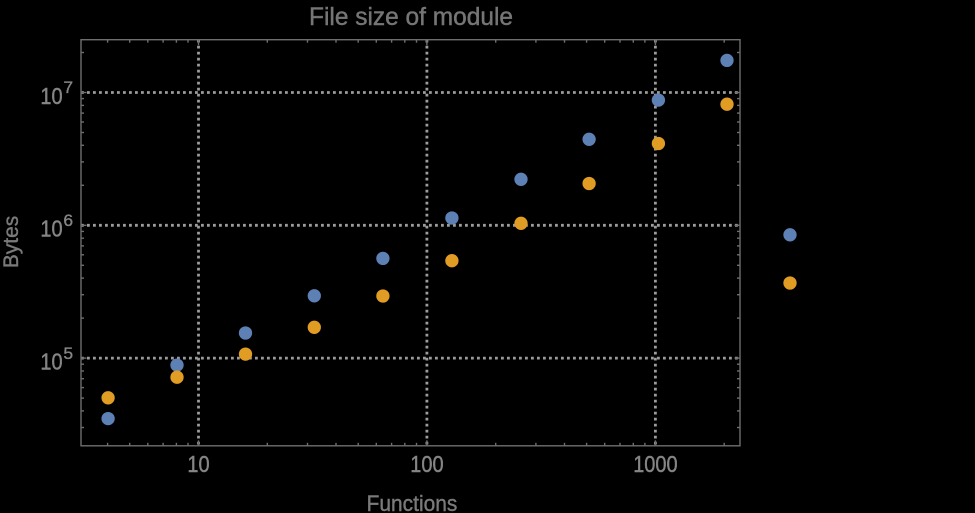  What do you see at coordinates (411, 17) in the screenshot?
I see `svg-text: File size of module` at bounding box center [411, 17].